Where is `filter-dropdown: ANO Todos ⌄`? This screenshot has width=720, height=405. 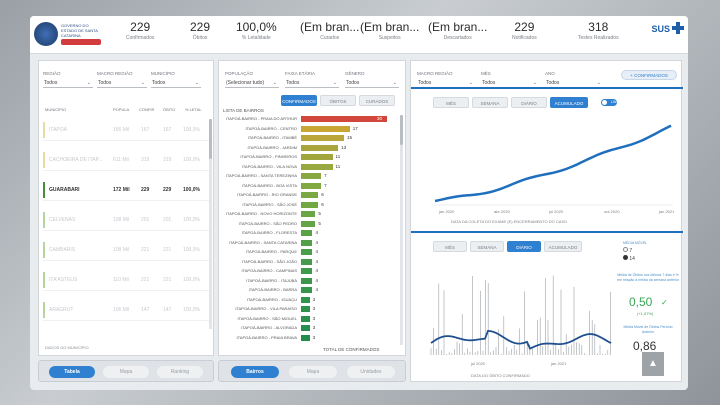 filter-dropdown: ANO Todos ⌄ is located at coordinates (574, 79).